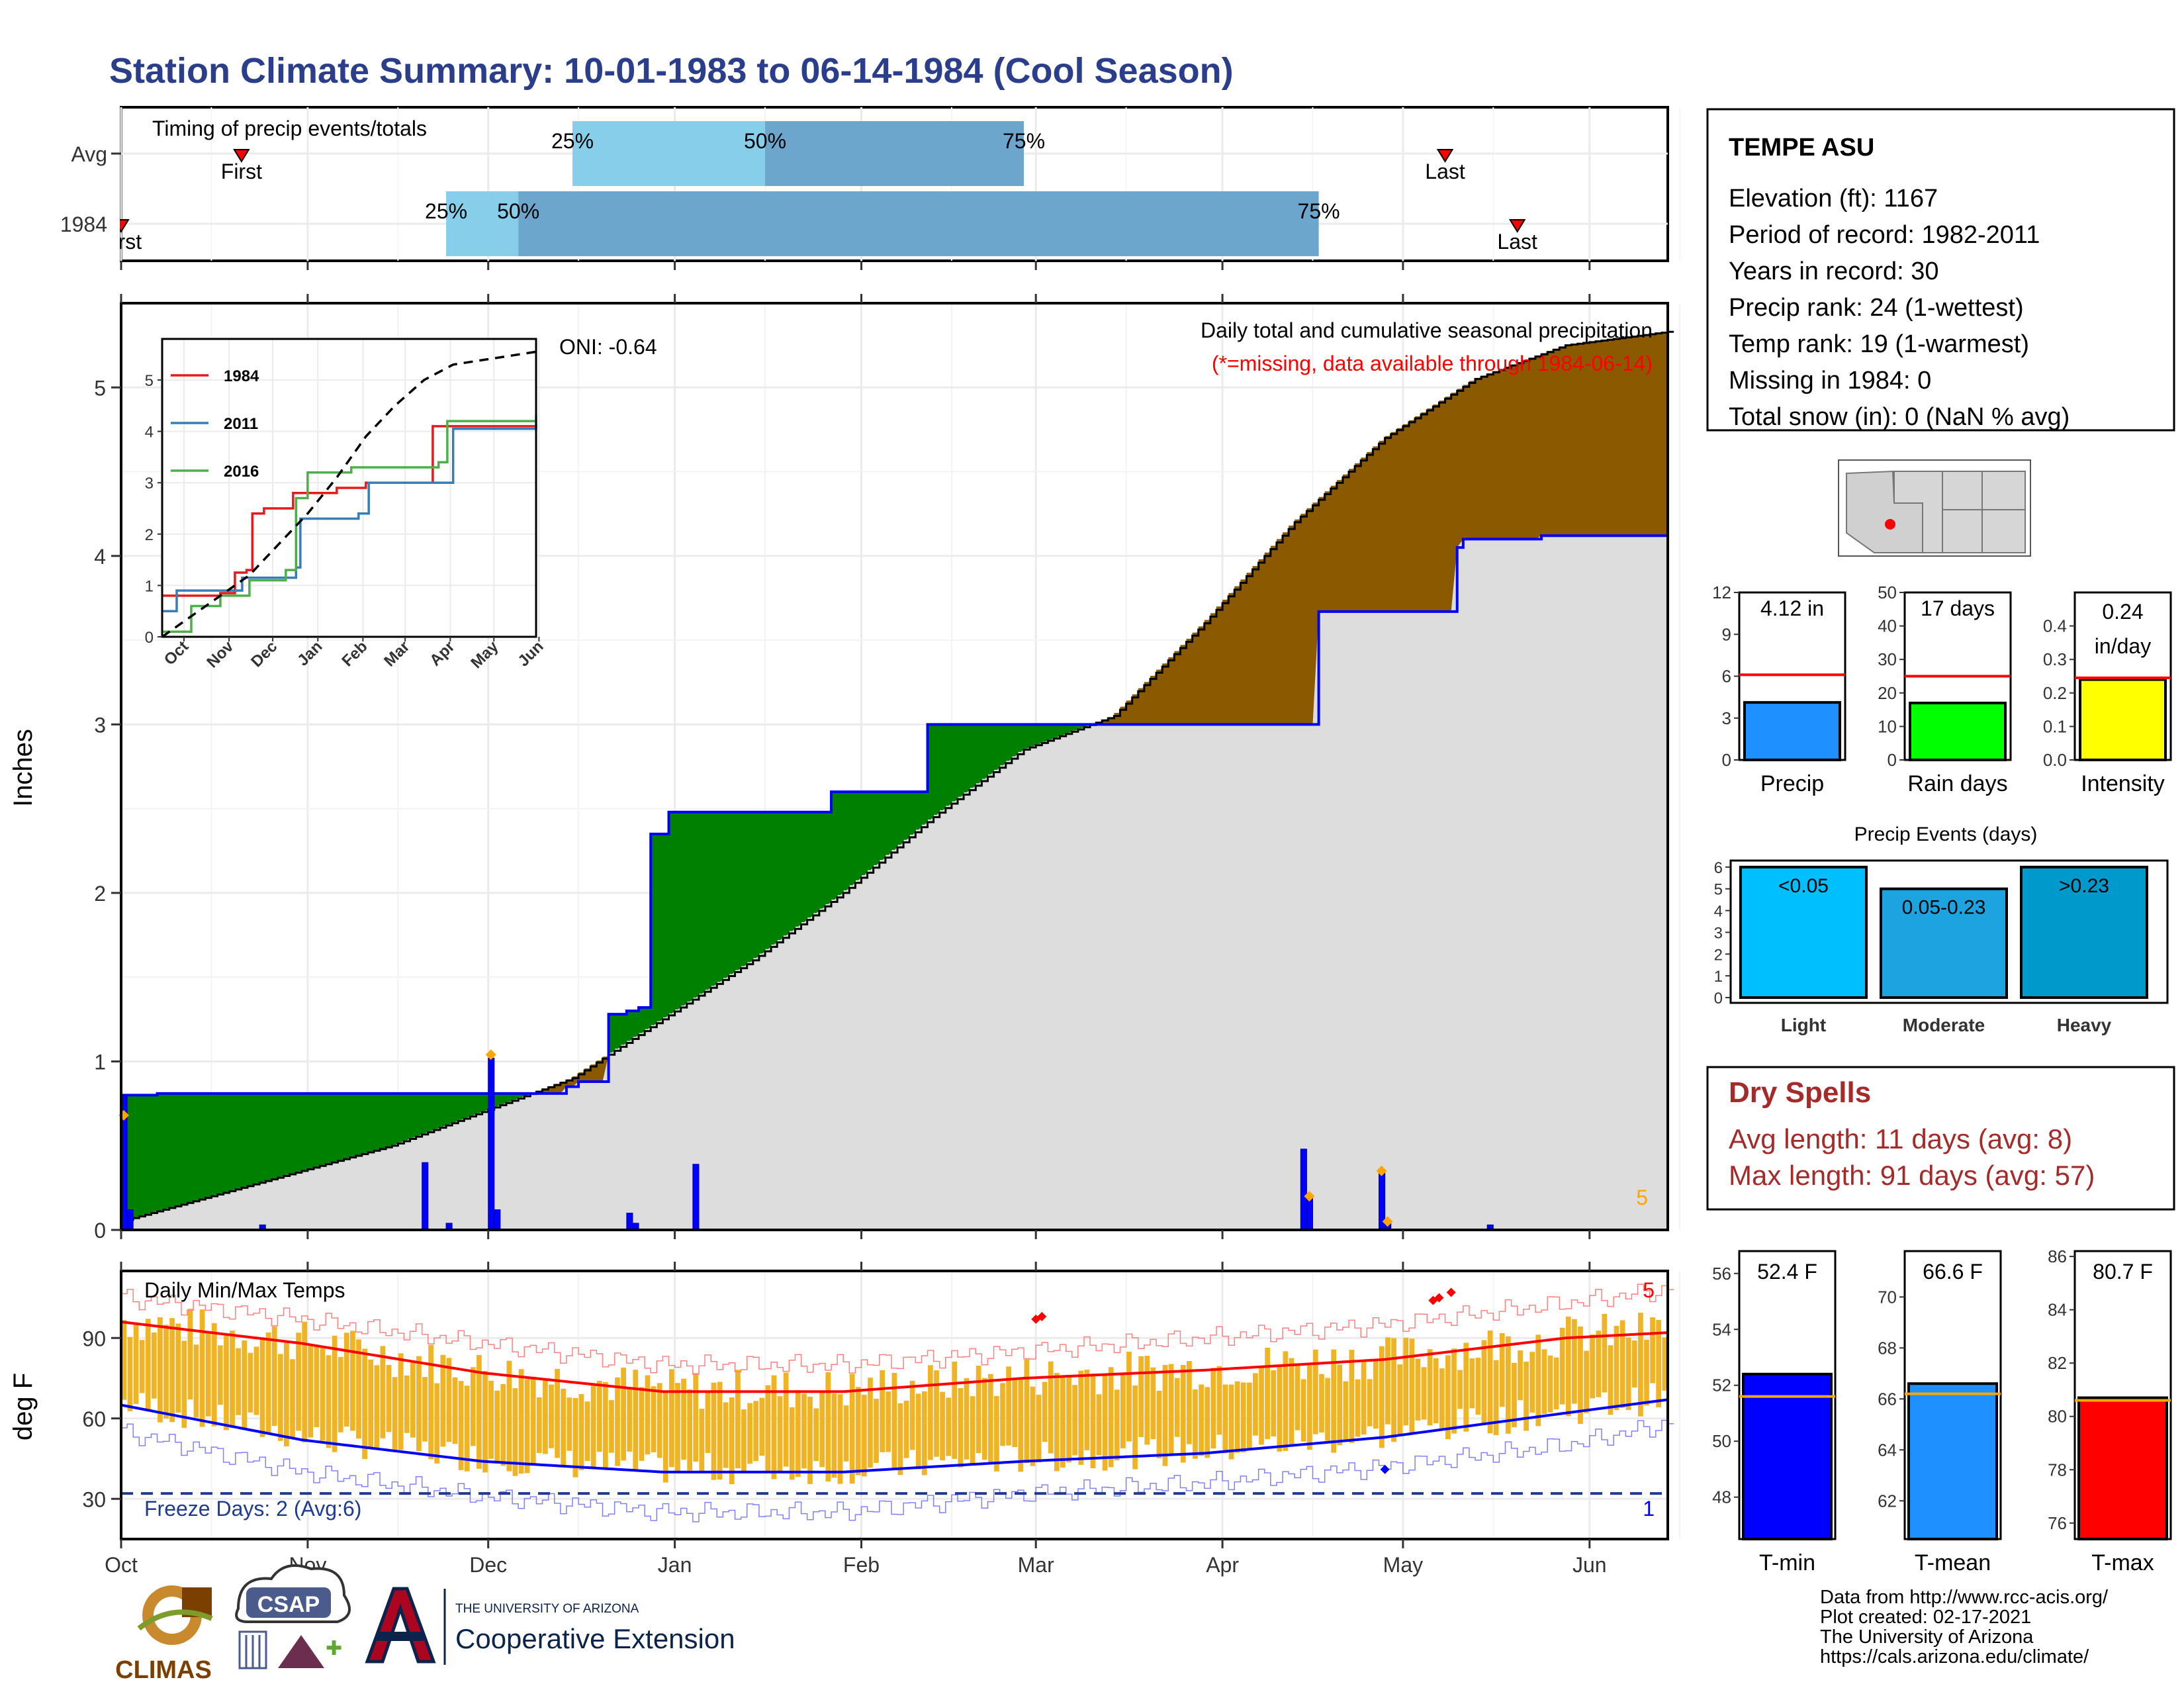  What do you see at coordinates (1927, 1637) in the screenshot?
I see `footer-credit-line: The University of Arizona` at bounding box center [1927, 1637].